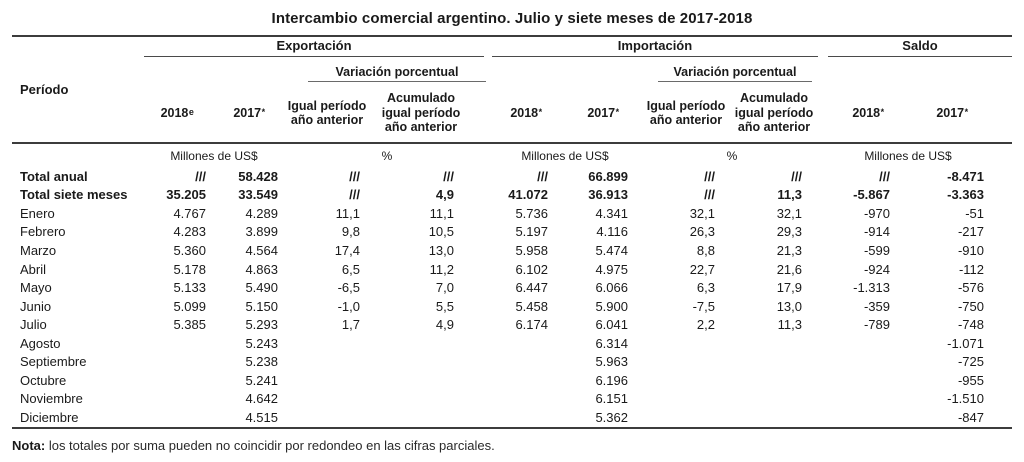  I want to click on data-cell: 41.072, so click(528, 195).